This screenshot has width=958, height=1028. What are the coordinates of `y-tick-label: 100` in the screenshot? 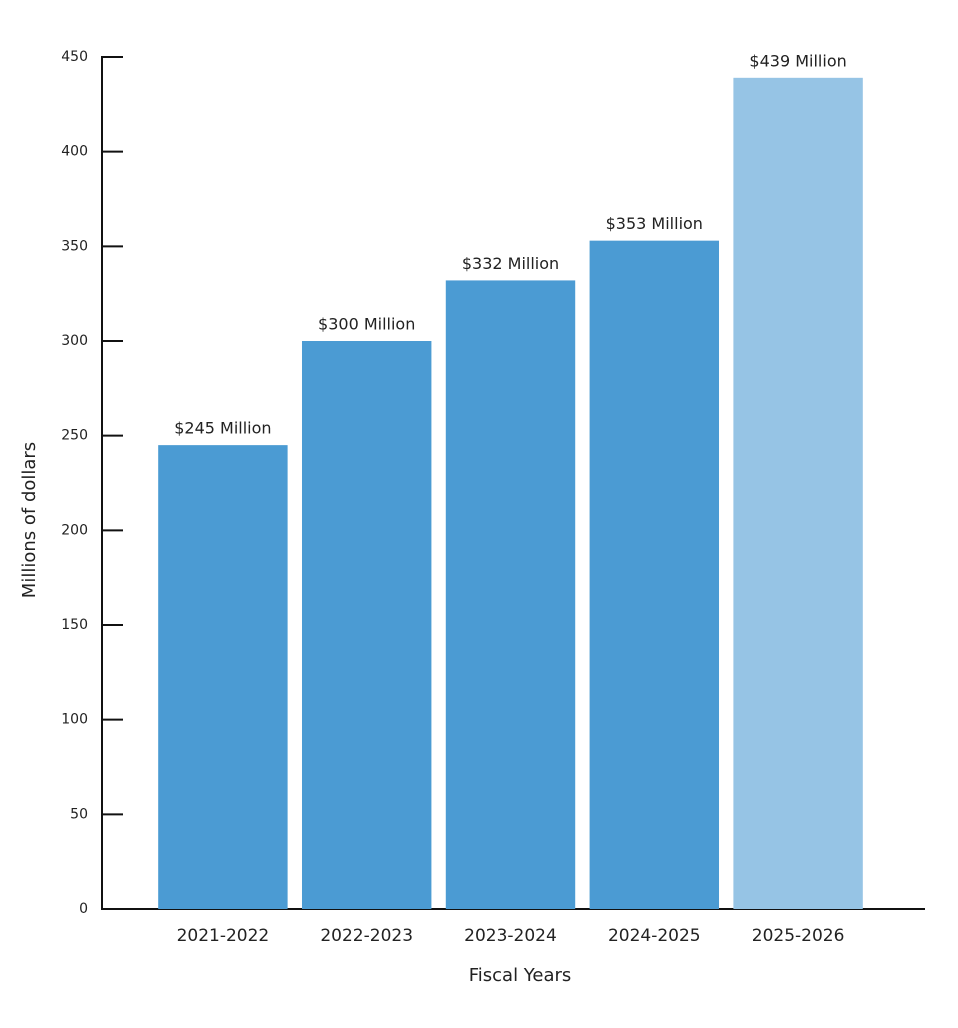 It's located at (74, 720).